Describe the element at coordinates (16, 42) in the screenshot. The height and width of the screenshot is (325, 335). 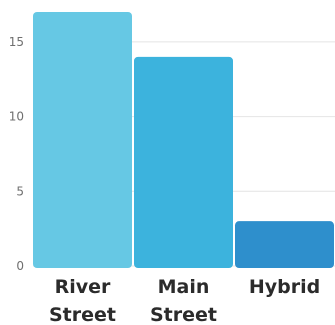
I see `y-tick-label: 15` at that location.